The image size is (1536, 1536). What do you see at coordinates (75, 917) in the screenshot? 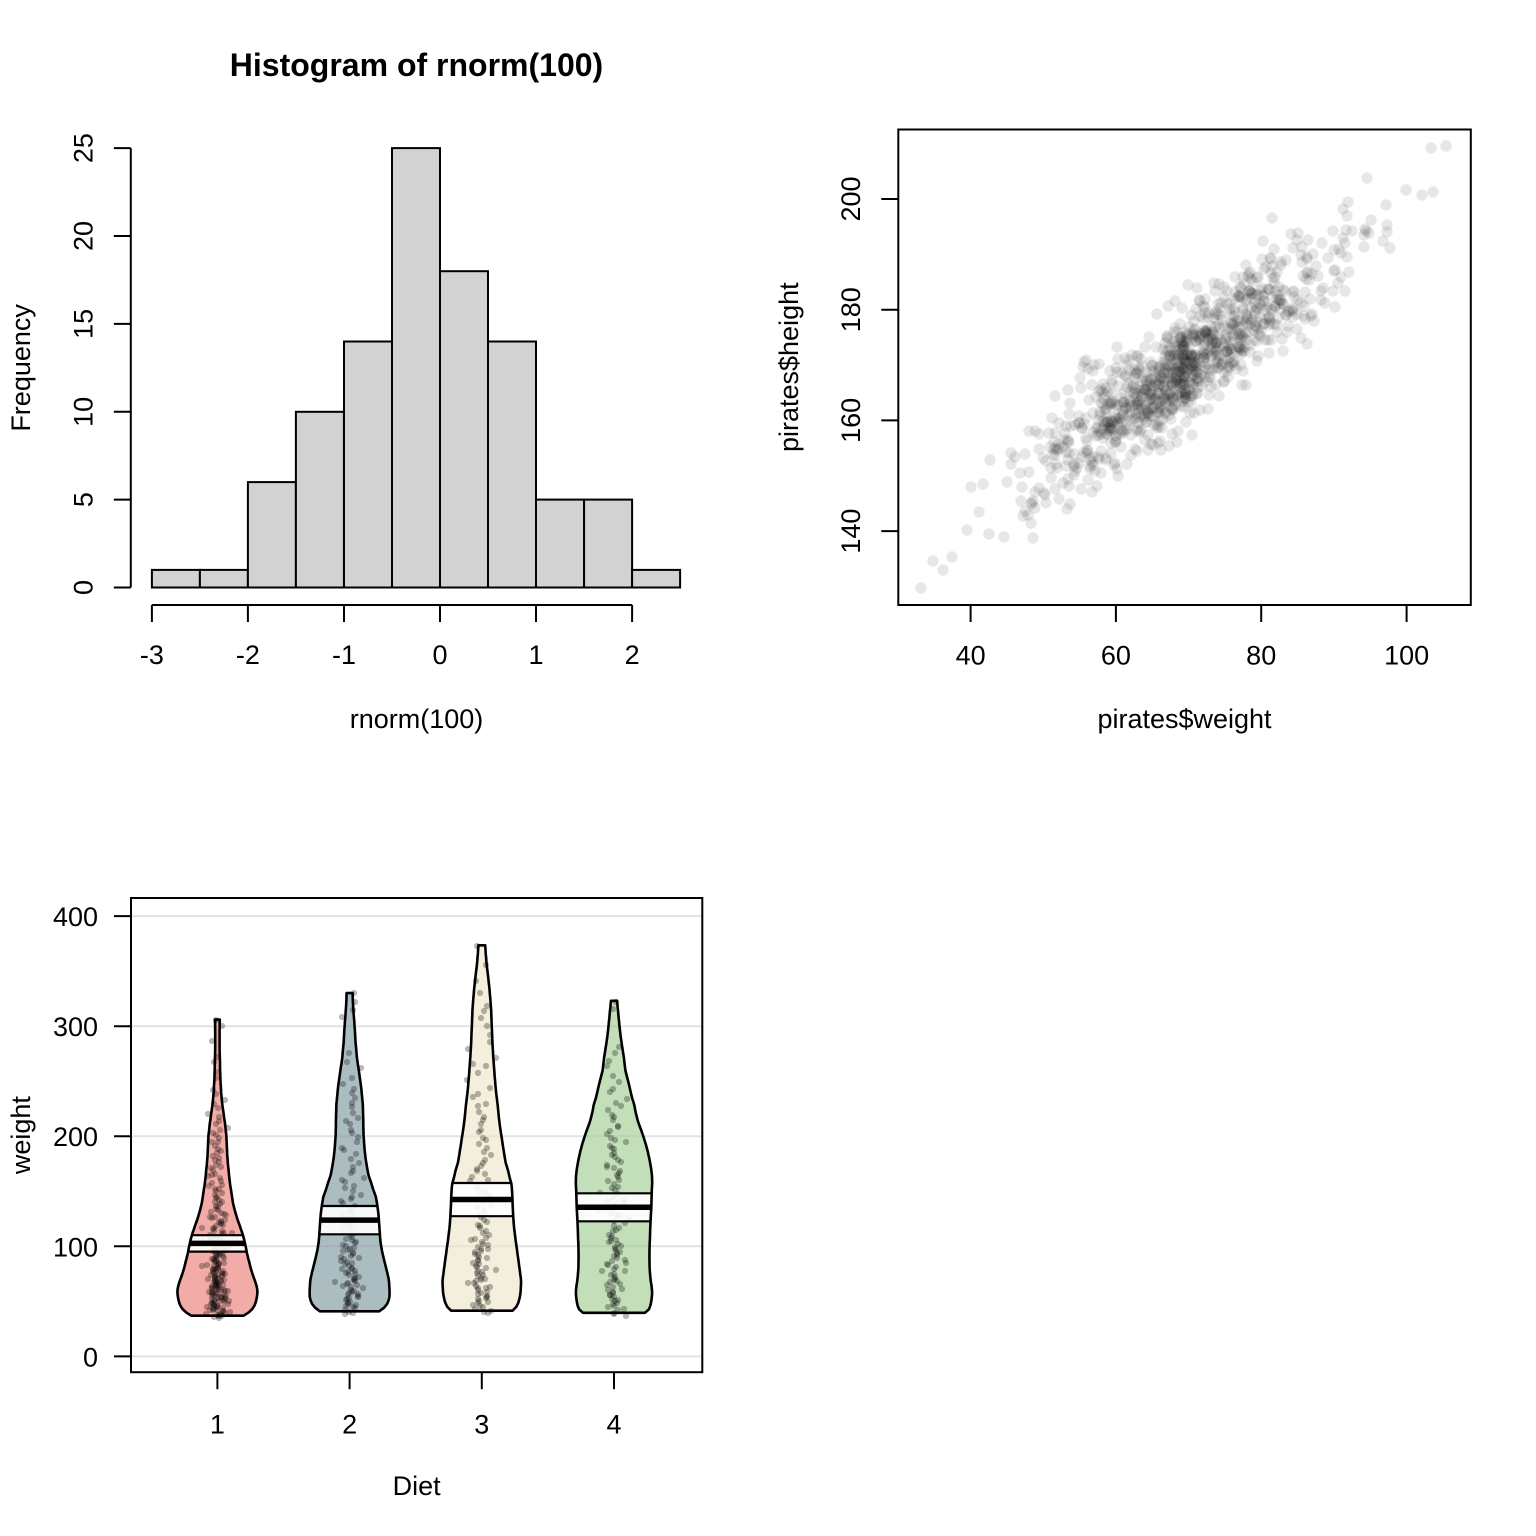
I see `svg-text: 400` at bounding box center [75, 917].